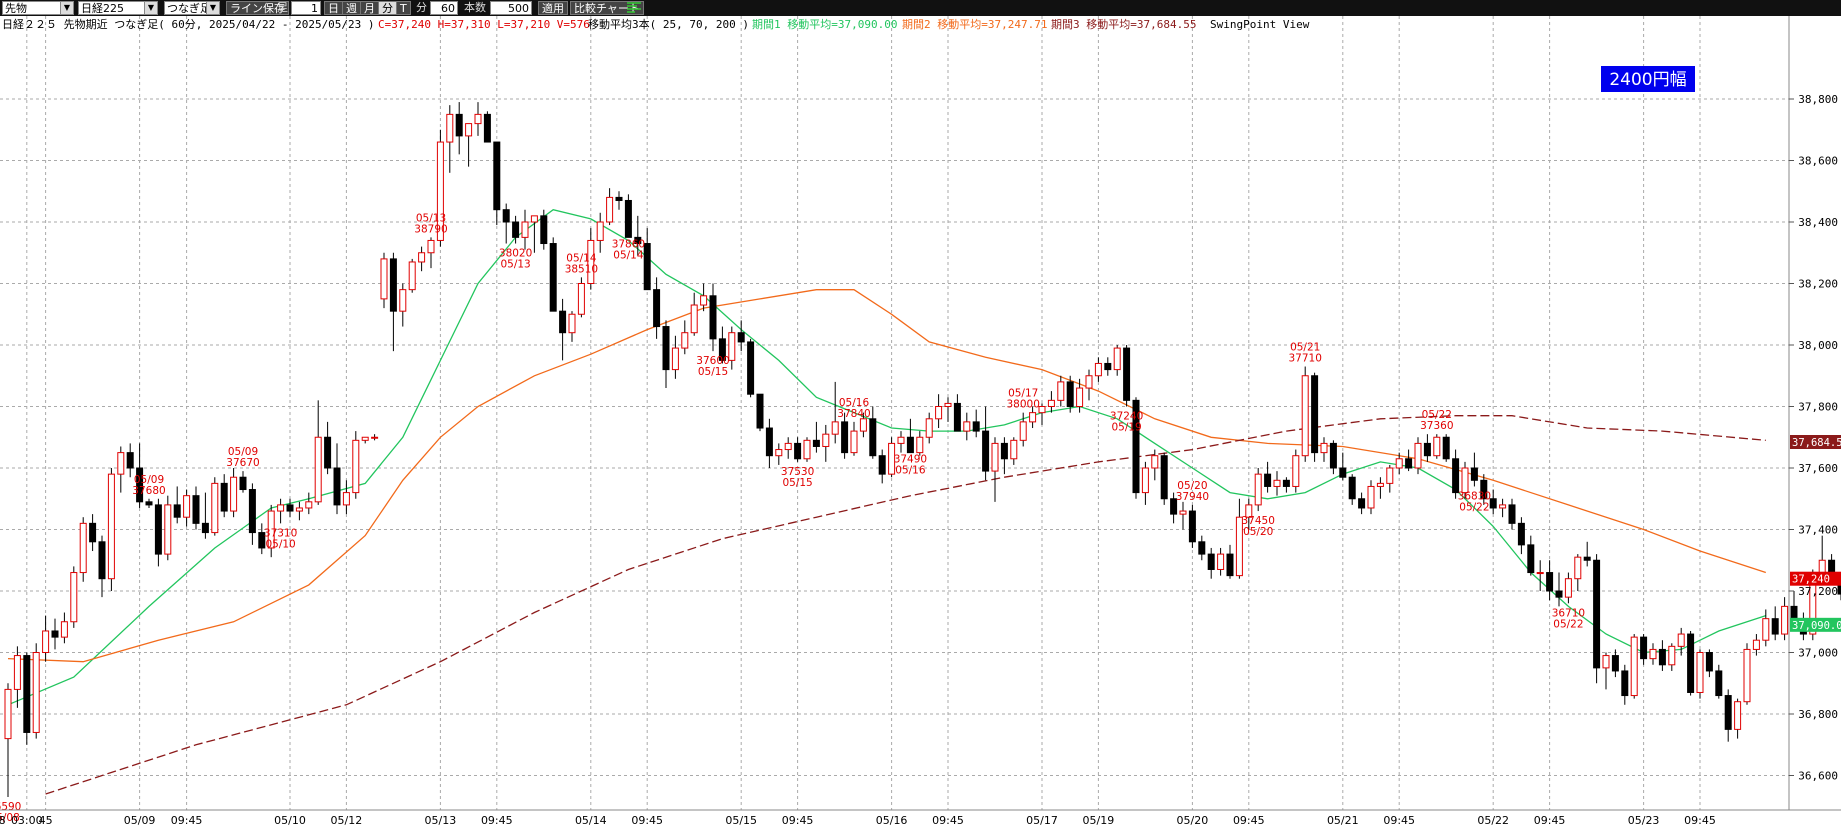 This screenshot has width=1841, height=826. I want to click on tick-button: T, so click(403, 8).